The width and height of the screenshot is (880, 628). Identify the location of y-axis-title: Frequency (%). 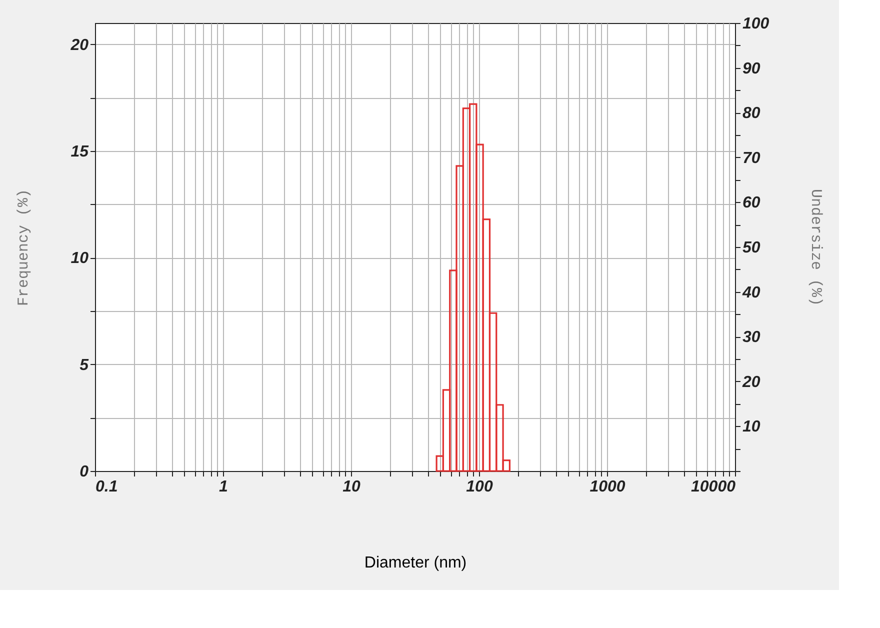
(24, 247).